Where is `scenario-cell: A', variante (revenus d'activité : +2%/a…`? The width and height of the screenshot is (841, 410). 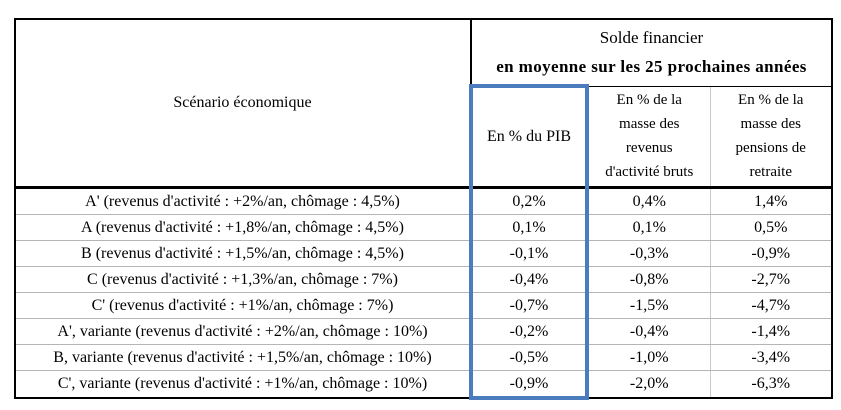
scenario-cell: A', variante (revenus d'activité : +2%/a… is located at coordinates (242, 331).